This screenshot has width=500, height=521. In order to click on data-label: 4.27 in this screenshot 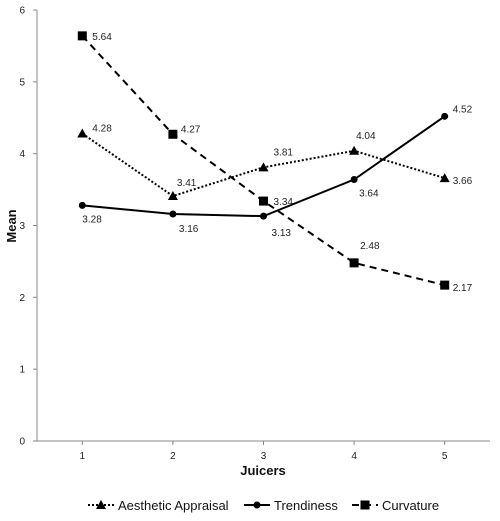, I will do `click(191, 129)`.